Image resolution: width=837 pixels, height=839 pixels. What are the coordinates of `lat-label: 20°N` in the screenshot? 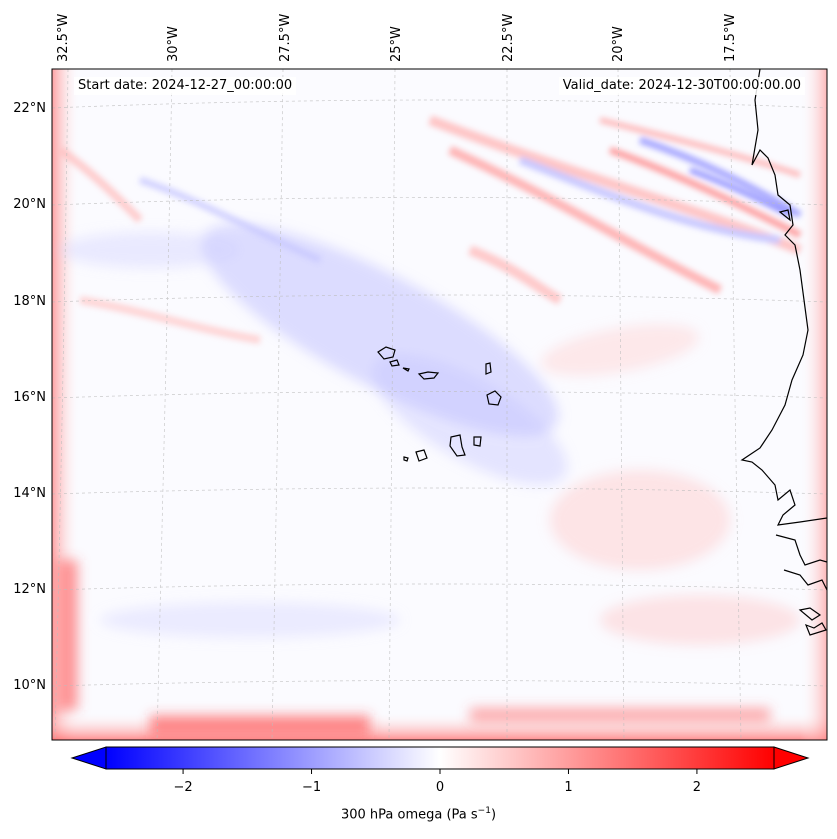 It's located at (29, 204).